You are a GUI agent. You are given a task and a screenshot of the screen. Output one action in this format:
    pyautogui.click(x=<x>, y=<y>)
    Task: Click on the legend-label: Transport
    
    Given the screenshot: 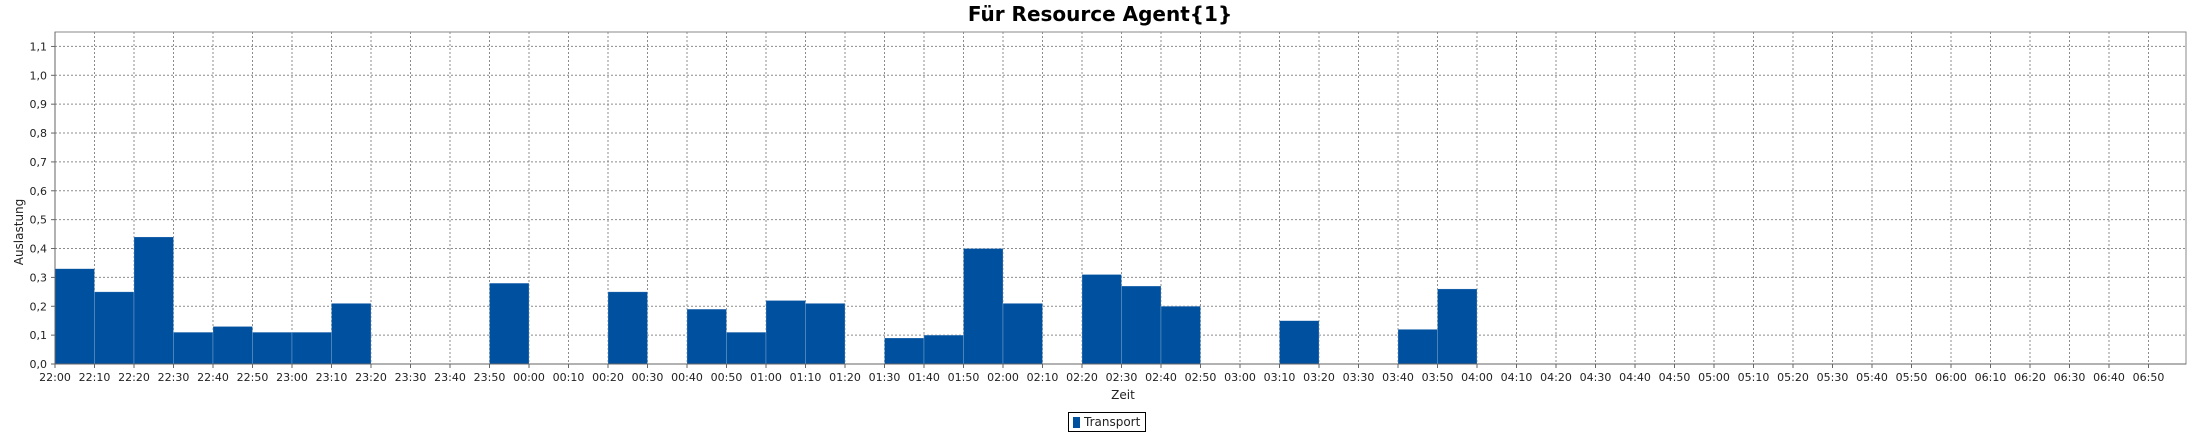 What is the action you would take?
    pyautogui.click(x=1112, y=422)
    